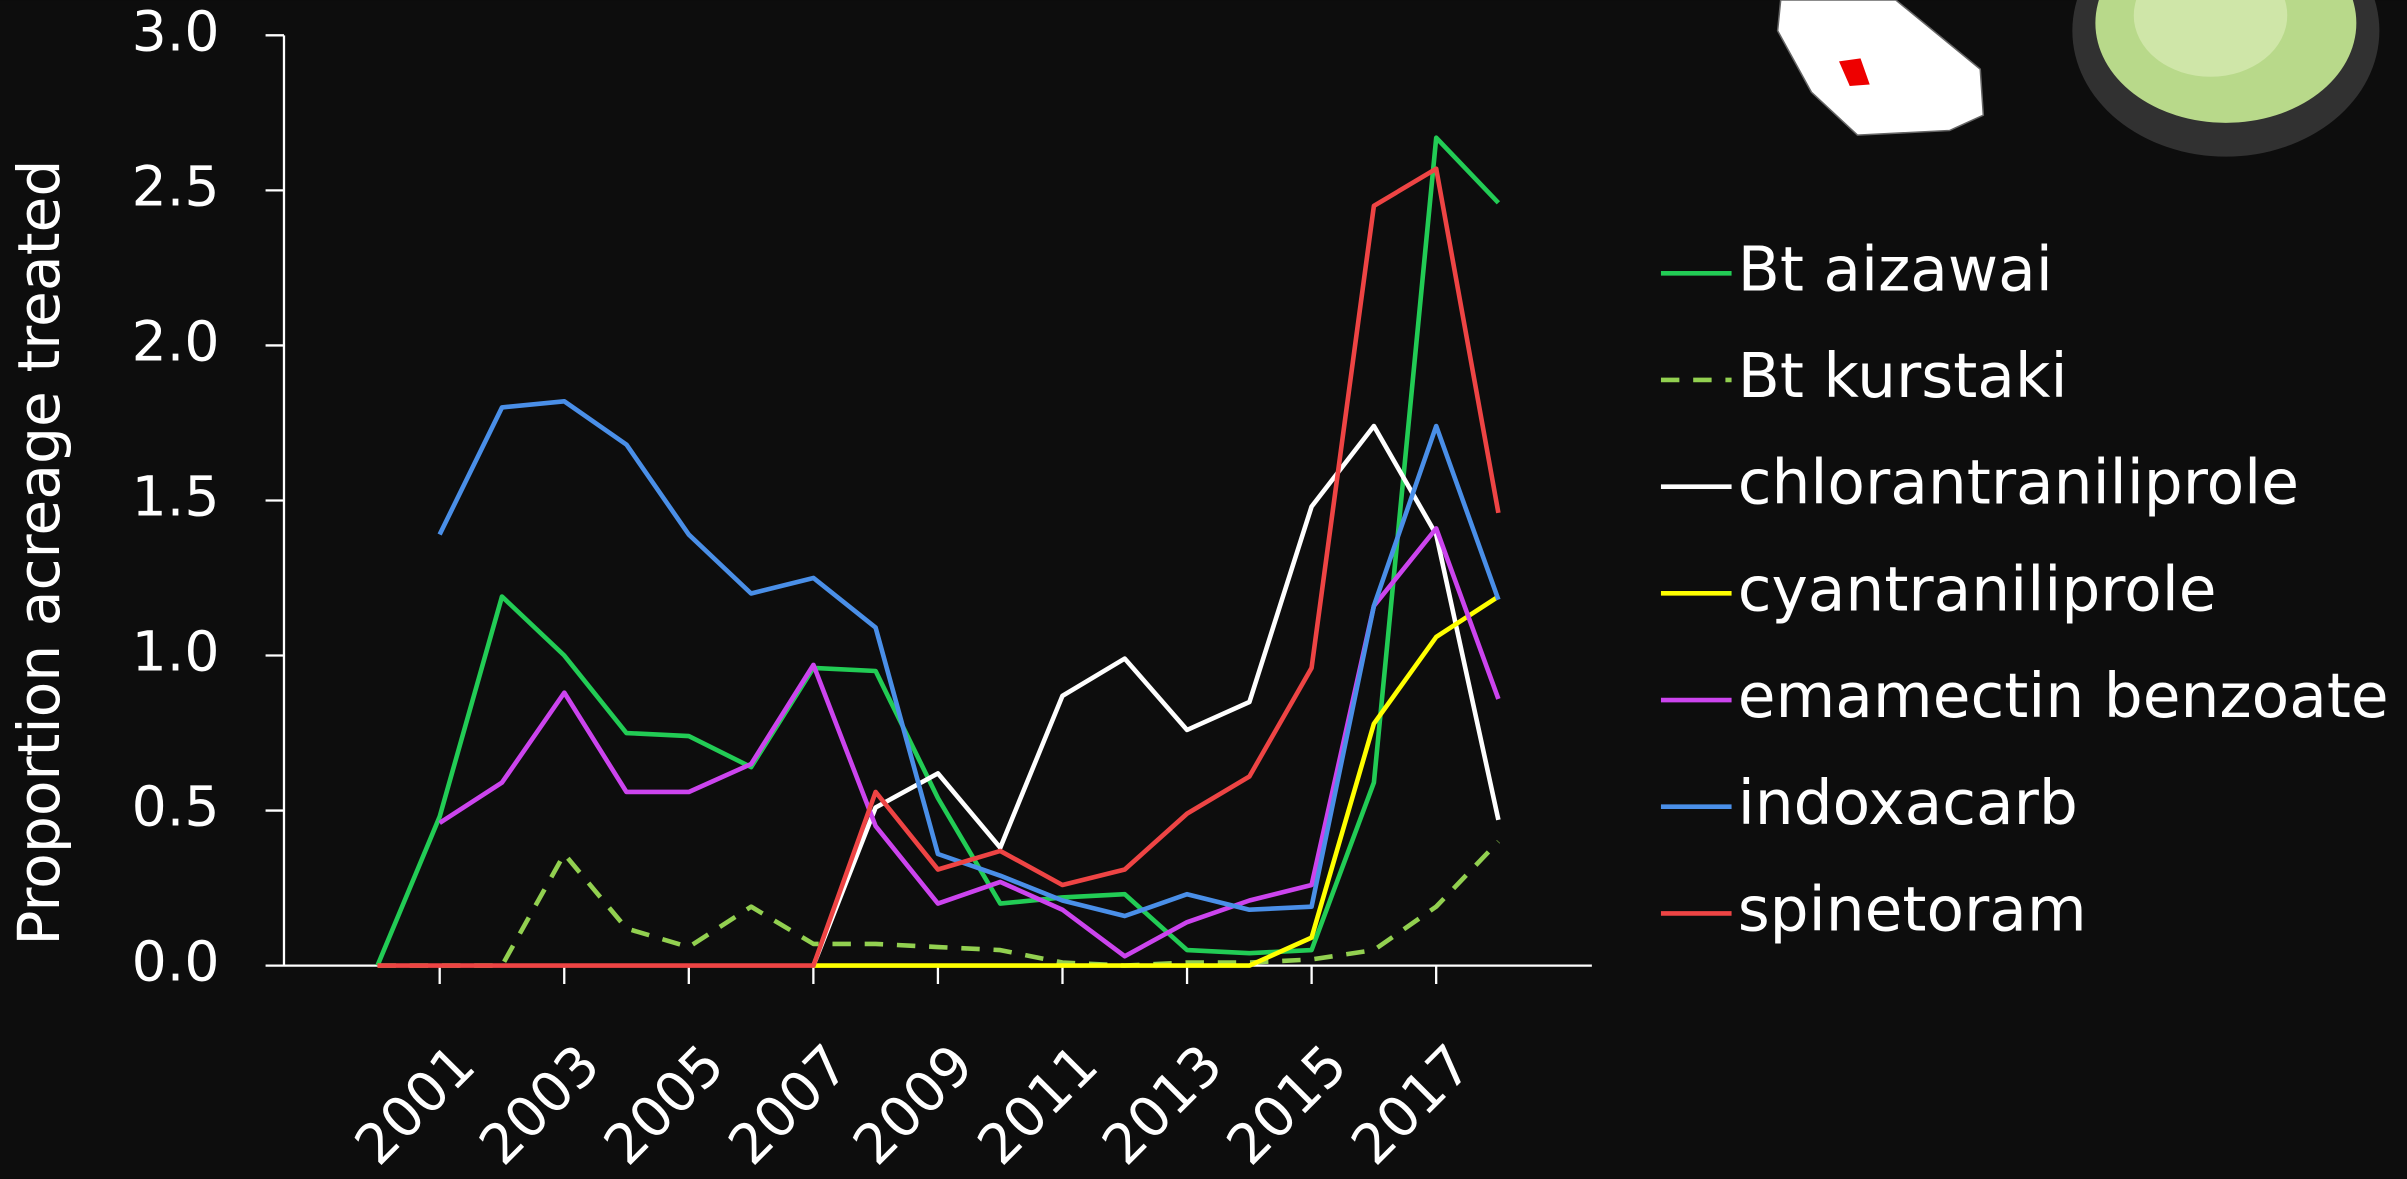 The height and width of the screenshot is (1179, 2407). Describe the element at coordinates (2018, 483) in the screenshot. I see `legend-label: chlorantraniliprole` at that location.